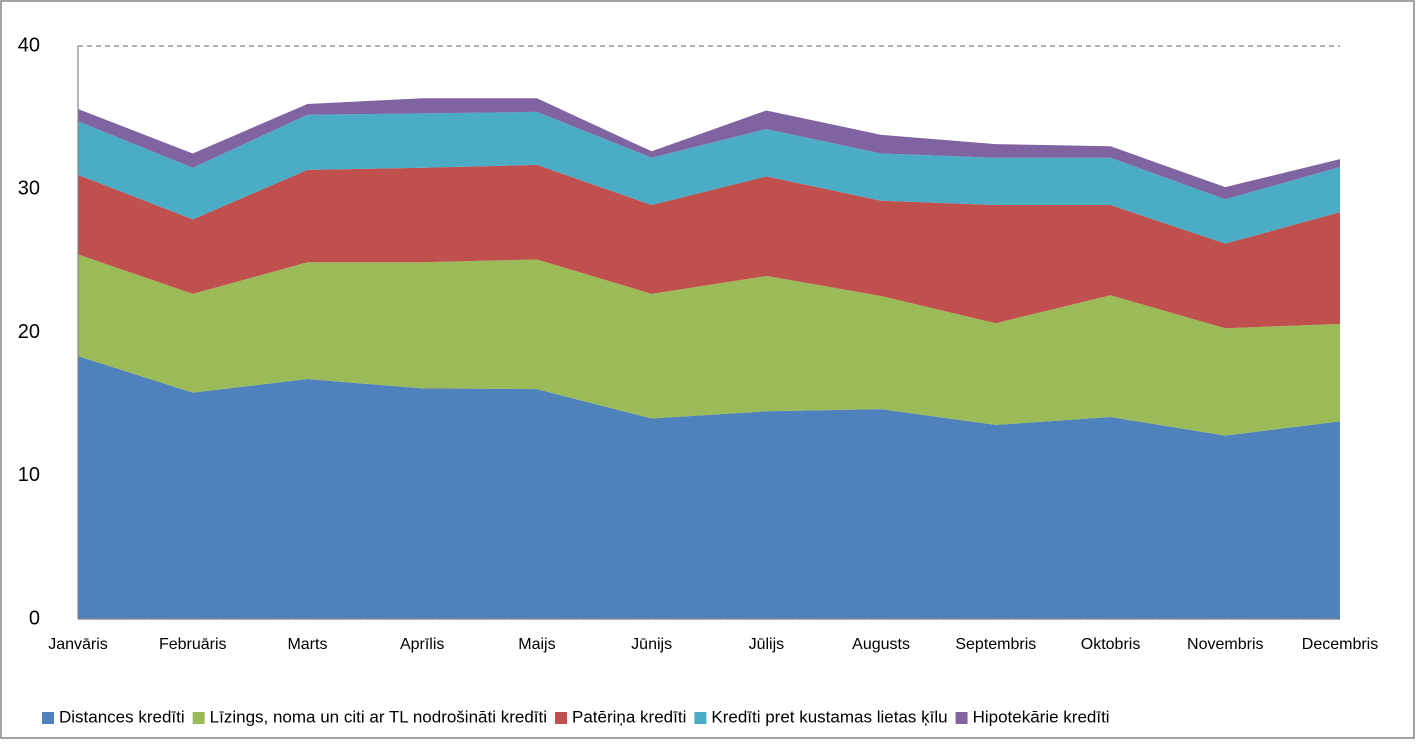 The width and height of the screenshot is (1416, 745). I want to click on x-tick-label: Aprīlis, so click(422, 644).